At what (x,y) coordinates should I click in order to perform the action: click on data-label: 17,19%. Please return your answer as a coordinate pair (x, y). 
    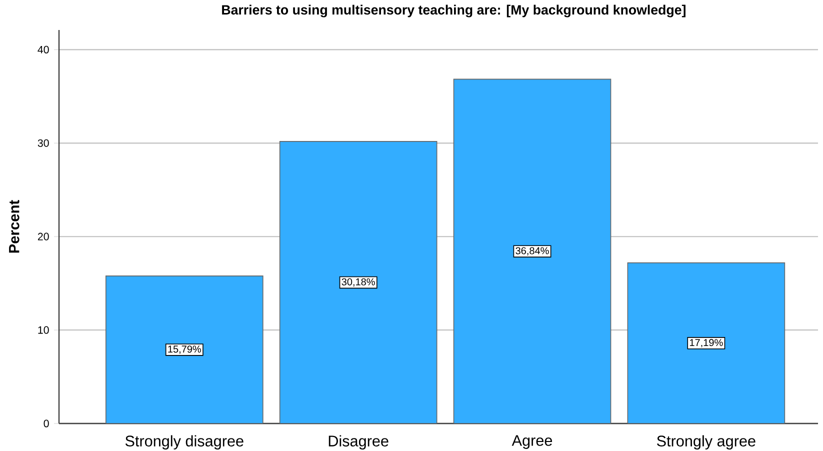
    Looking at the image, I should click on (706, 343).